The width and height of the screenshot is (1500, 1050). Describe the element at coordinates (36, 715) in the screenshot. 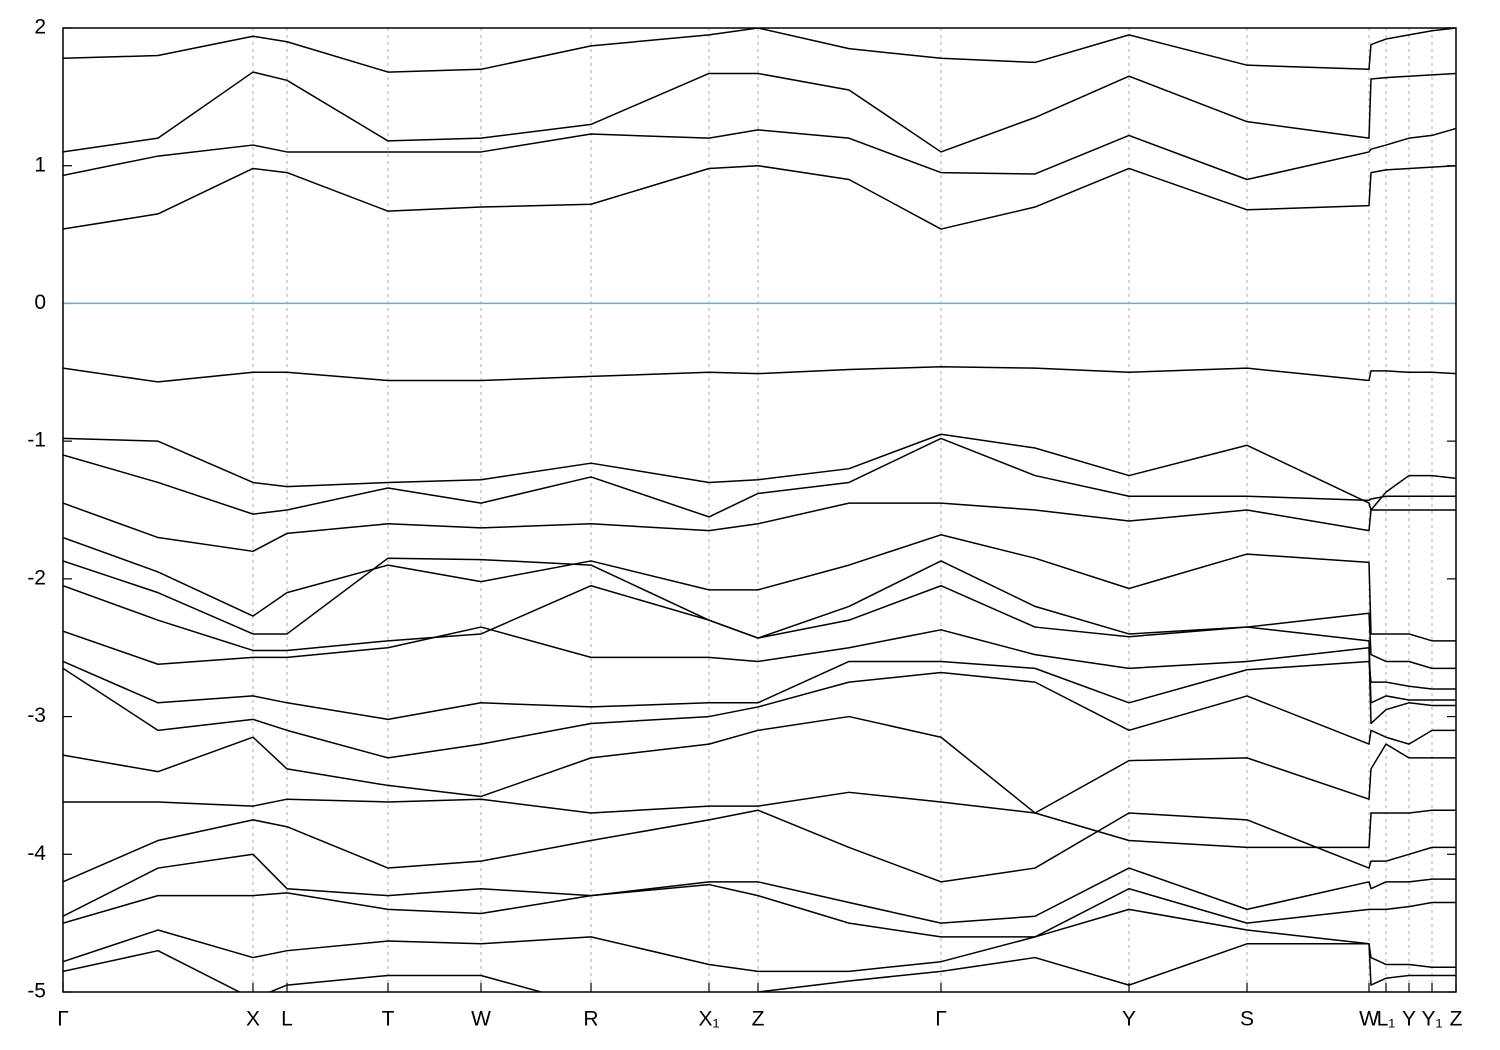

I see `y-tick-label: -3` at that location.